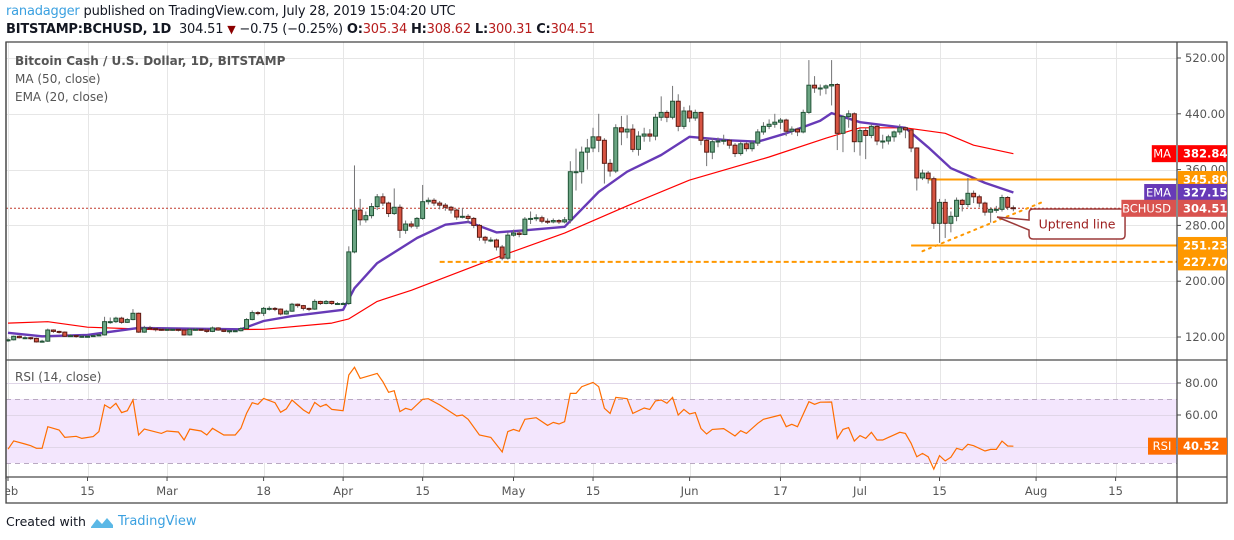 This screenshot has width=1234, height=540. What do you see at coordinates (62, 97) in the screenshot?
I see `legend-ema: EMA (20, close)` at bounding box center [62, 97].